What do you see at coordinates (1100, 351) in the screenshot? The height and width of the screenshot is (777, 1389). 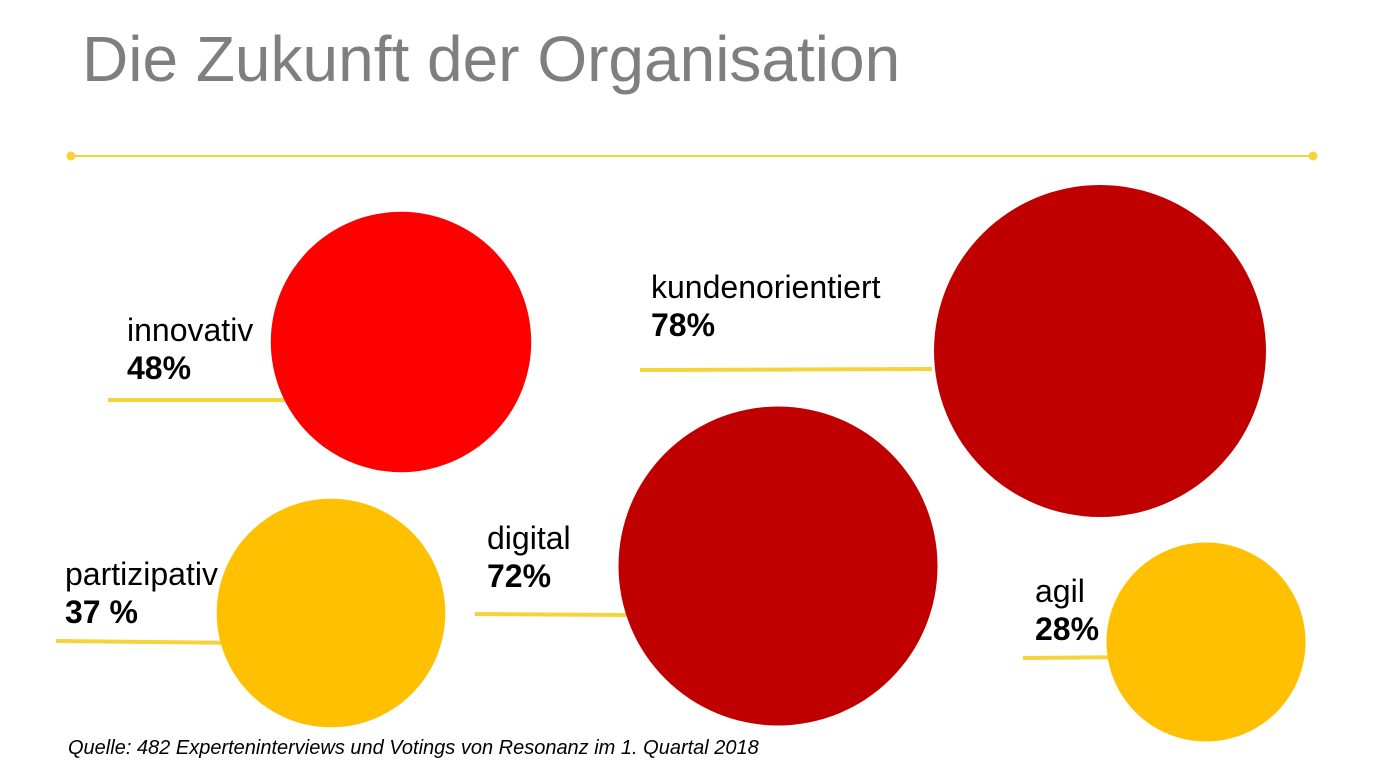 I see `bubble-kundenorientiert` at bounding box center [1100, 351].